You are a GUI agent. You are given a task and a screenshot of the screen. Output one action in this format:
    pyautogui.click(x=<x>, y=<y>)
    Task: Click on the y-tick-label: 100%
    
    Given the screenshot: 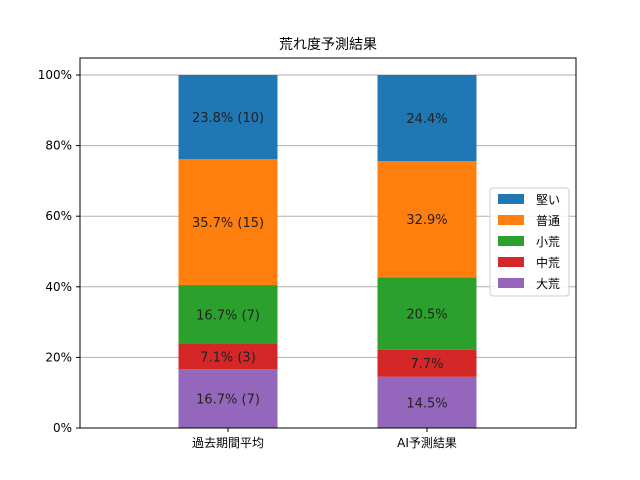 What is the action you would take?
    pyautogui.click(x=55, y=75)
    